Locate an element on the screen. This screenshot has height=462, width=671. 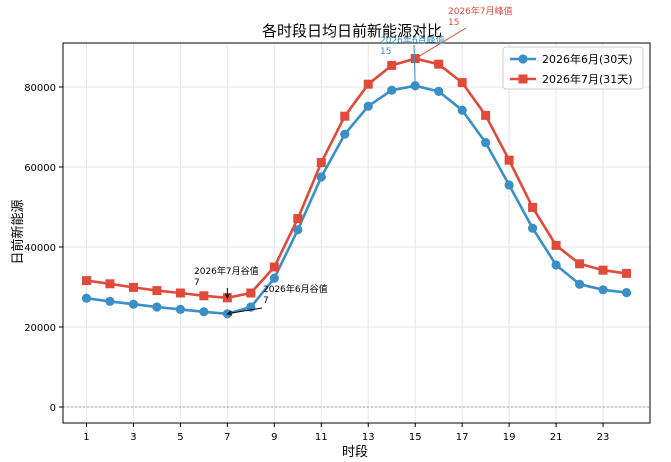
x-tick-label: 9 is located at coordinates (274, 437).